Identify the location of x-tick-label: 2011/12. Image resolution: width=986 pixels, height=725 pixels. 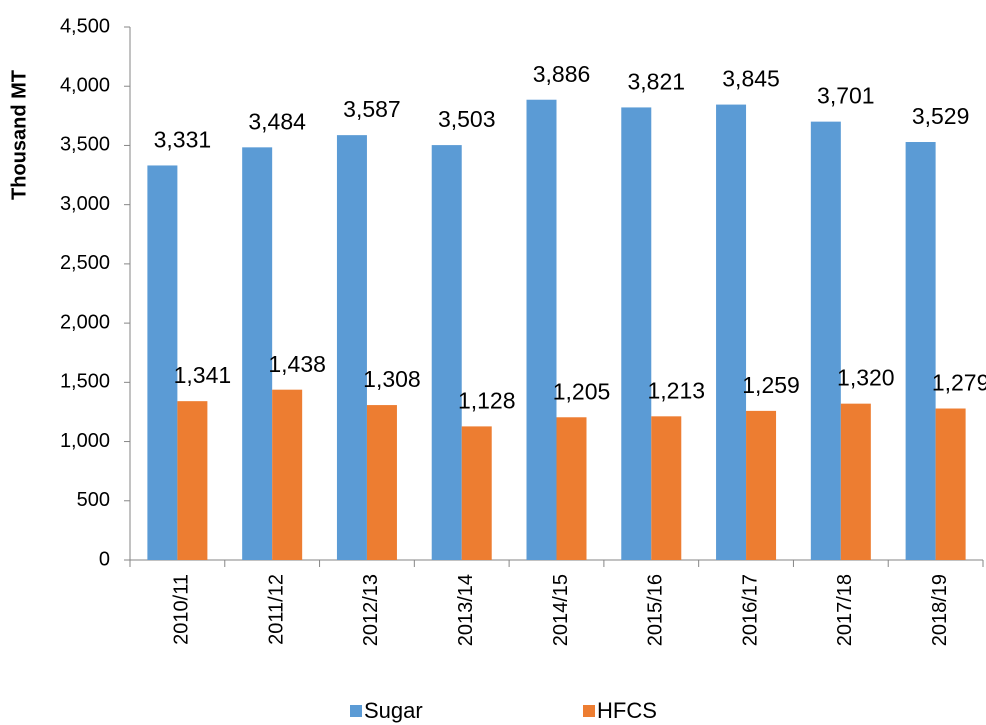
(276, 609).